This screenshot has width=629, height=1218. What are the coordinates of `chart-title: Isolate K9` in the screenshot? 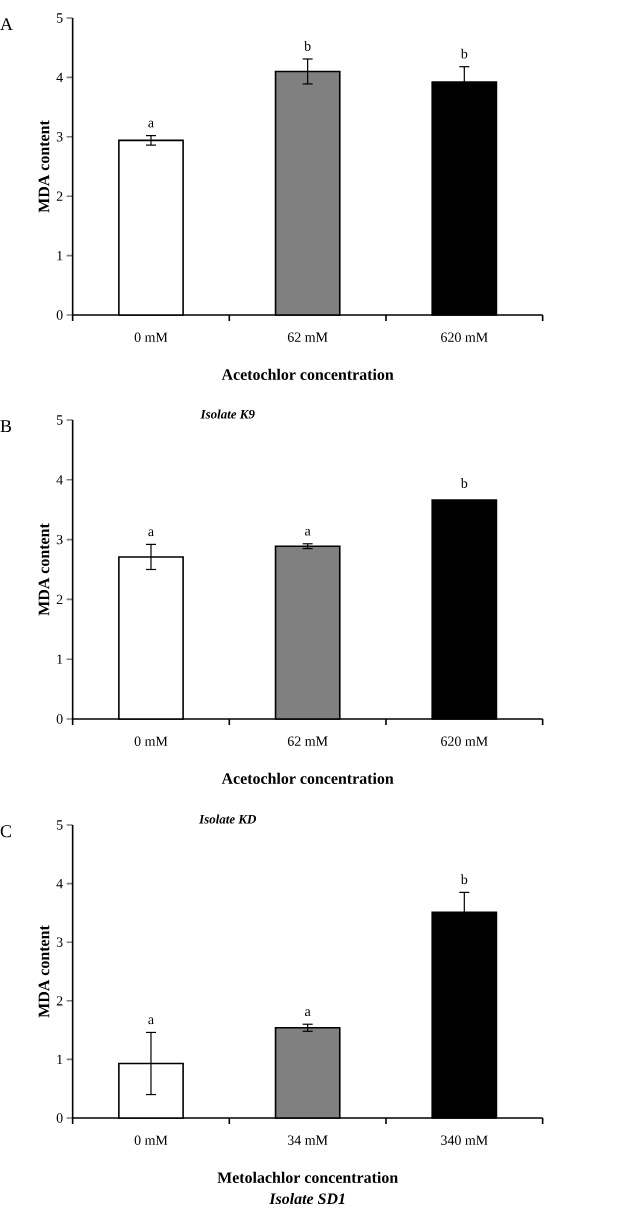 It's located at (227, 414).